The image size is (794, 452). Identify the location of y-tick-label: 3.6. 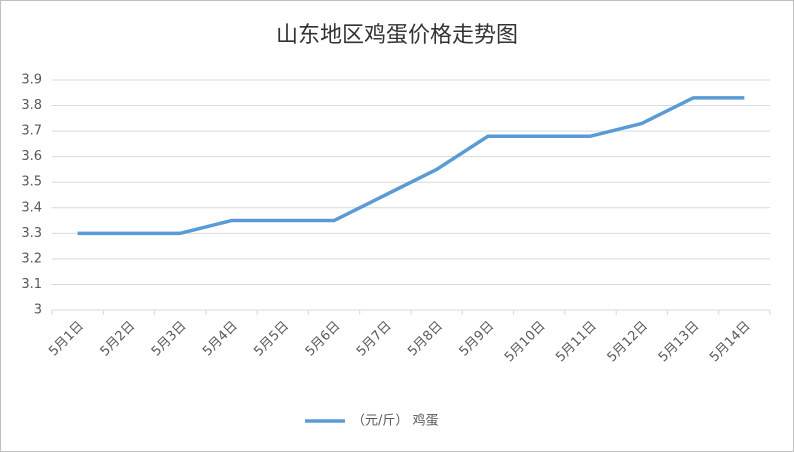
(31, 156).